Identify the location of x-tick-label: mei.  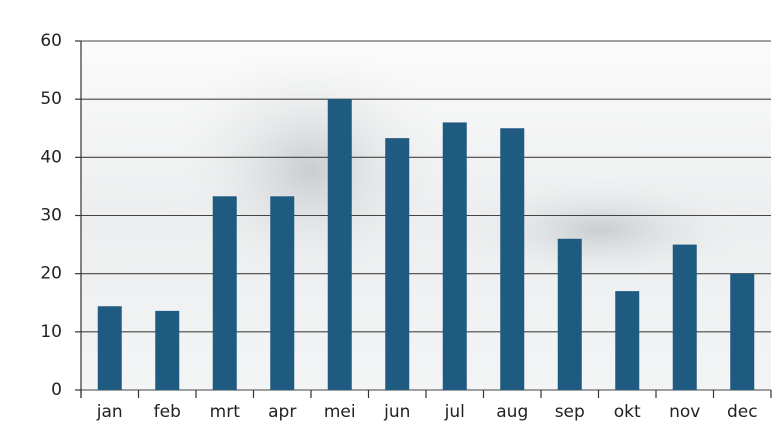
(340, 412).